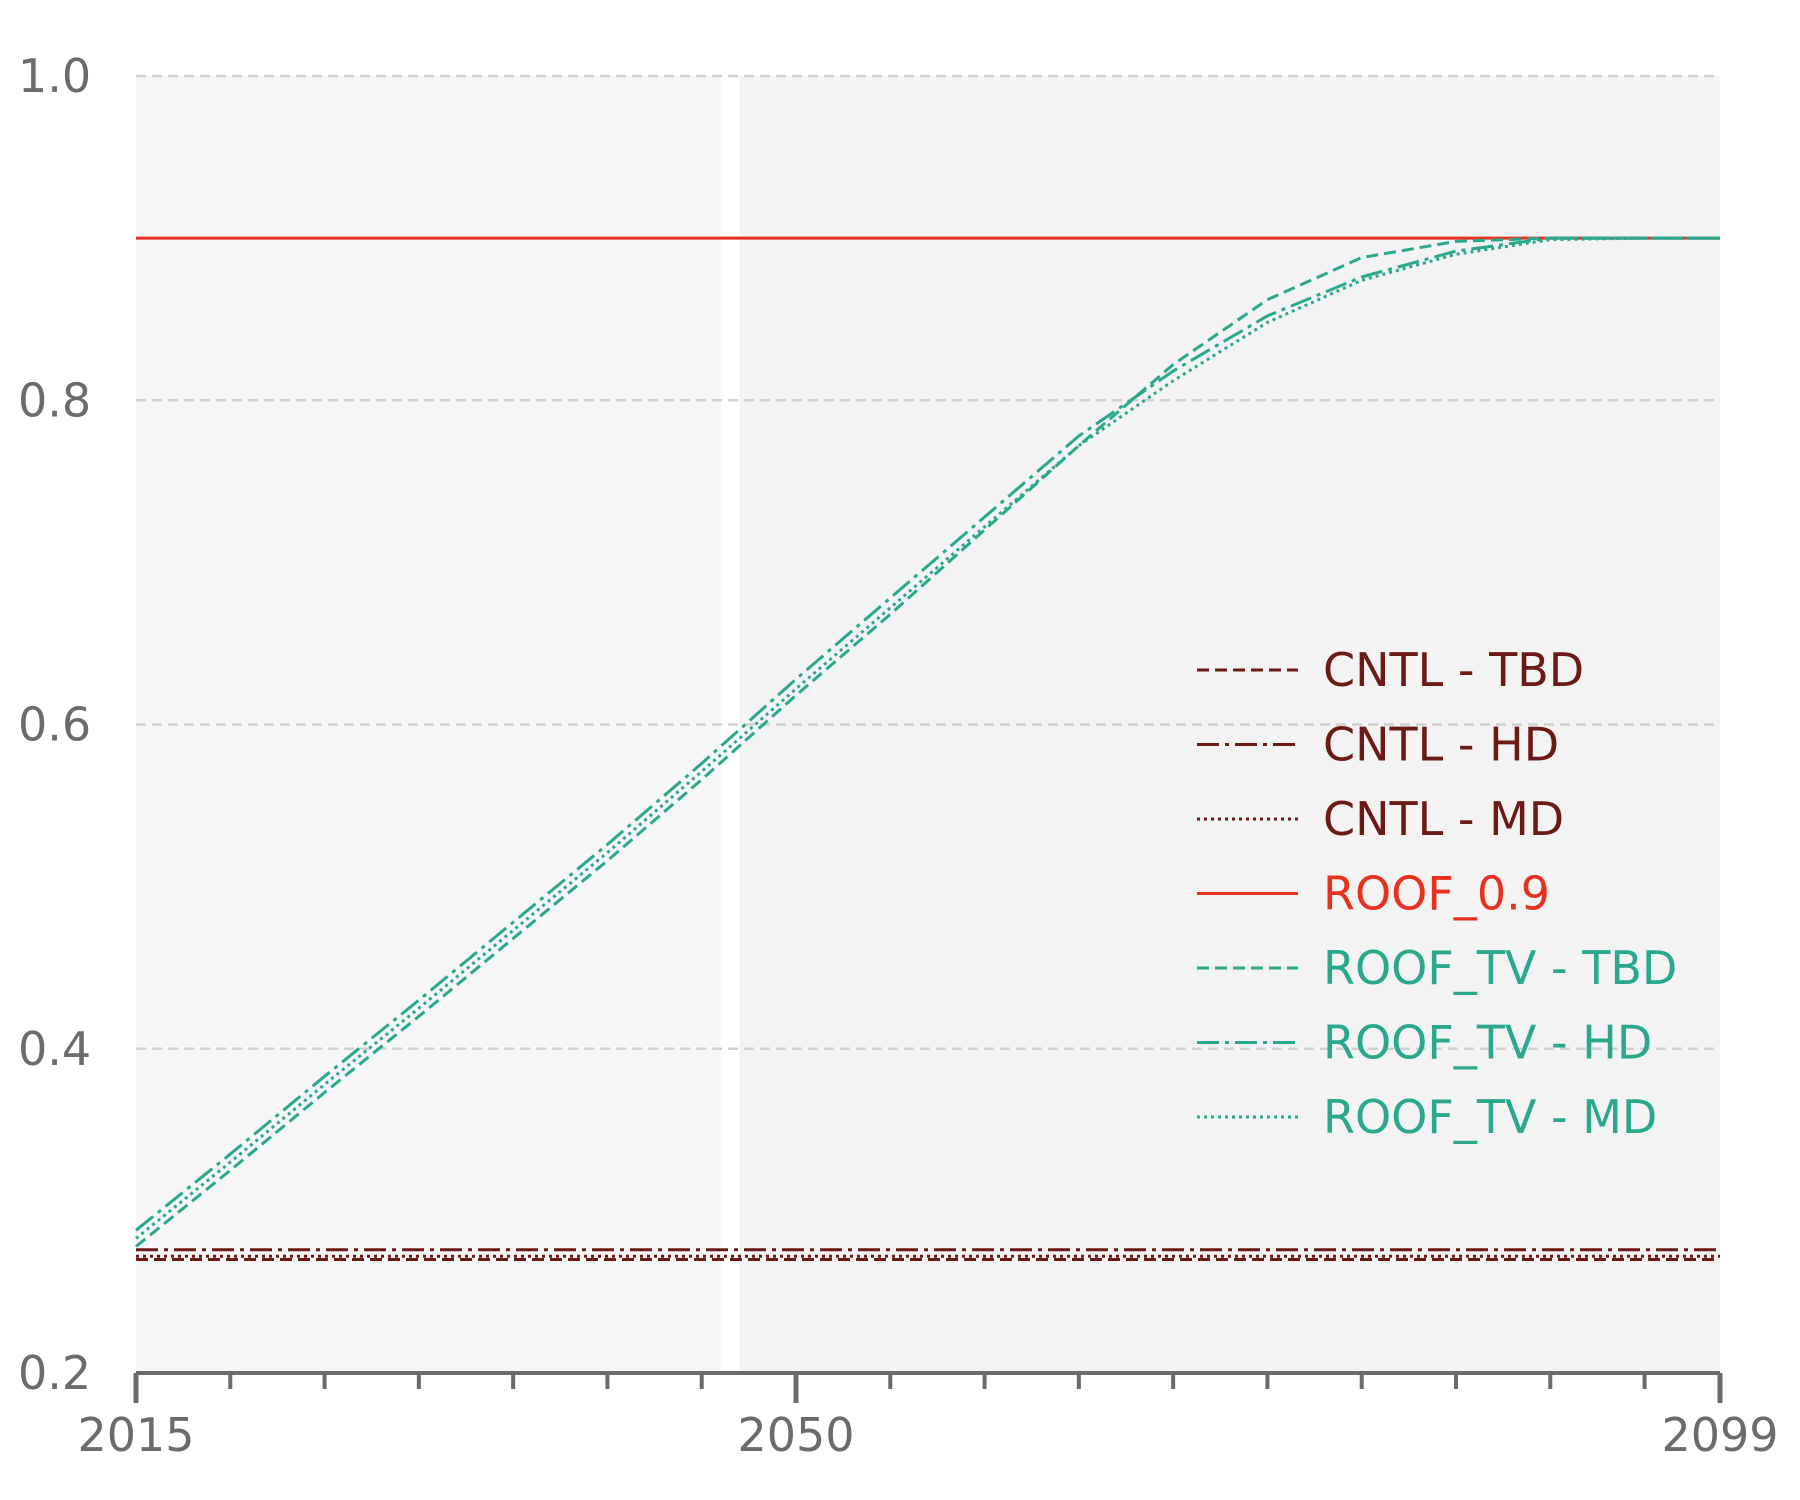 The height and width of the screenshot is (1500, 1800). Describe the element at coordinates (928, 1416) in the screenshot. I see `x-axis: 2015 2050 2099` at that location.